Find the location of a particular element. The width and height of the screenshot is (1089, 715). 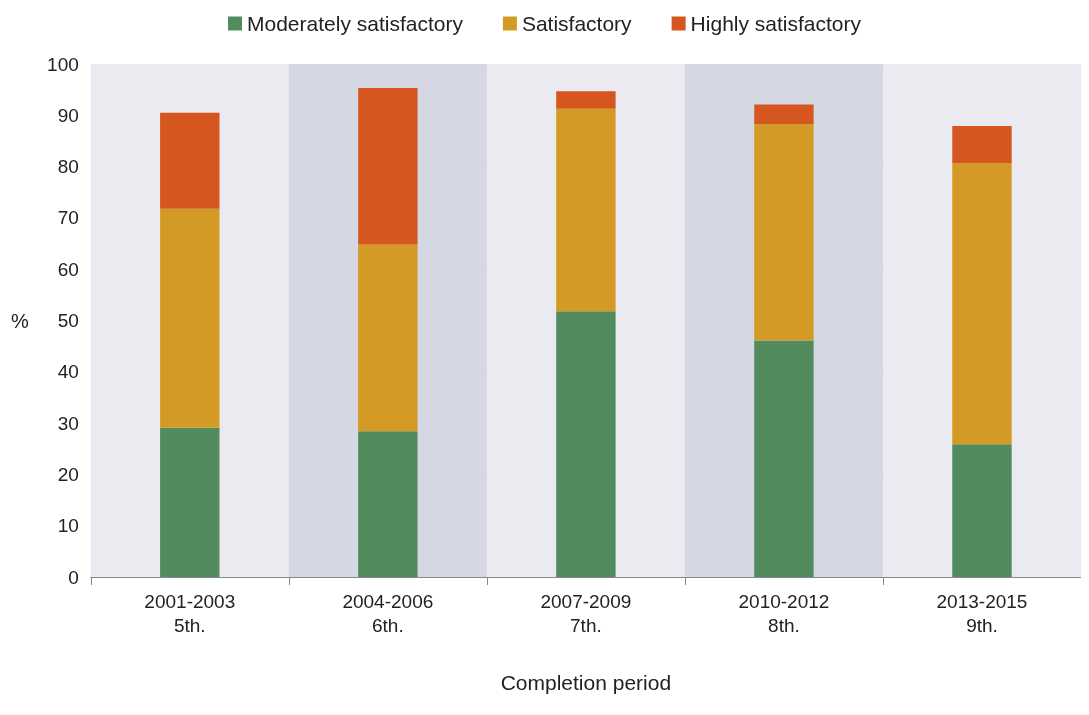

y-tick-label: 80 is located at coordinates (68, 167).